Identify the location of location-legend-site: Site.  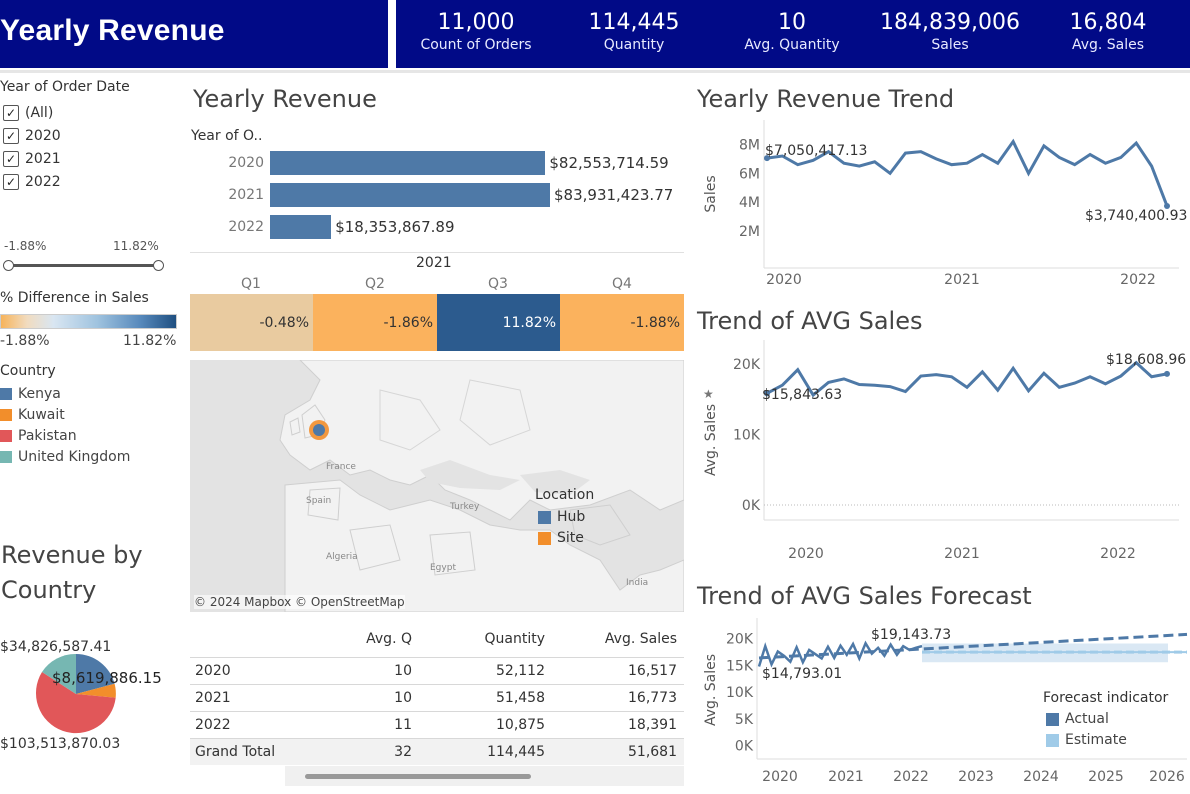
(561, 538).